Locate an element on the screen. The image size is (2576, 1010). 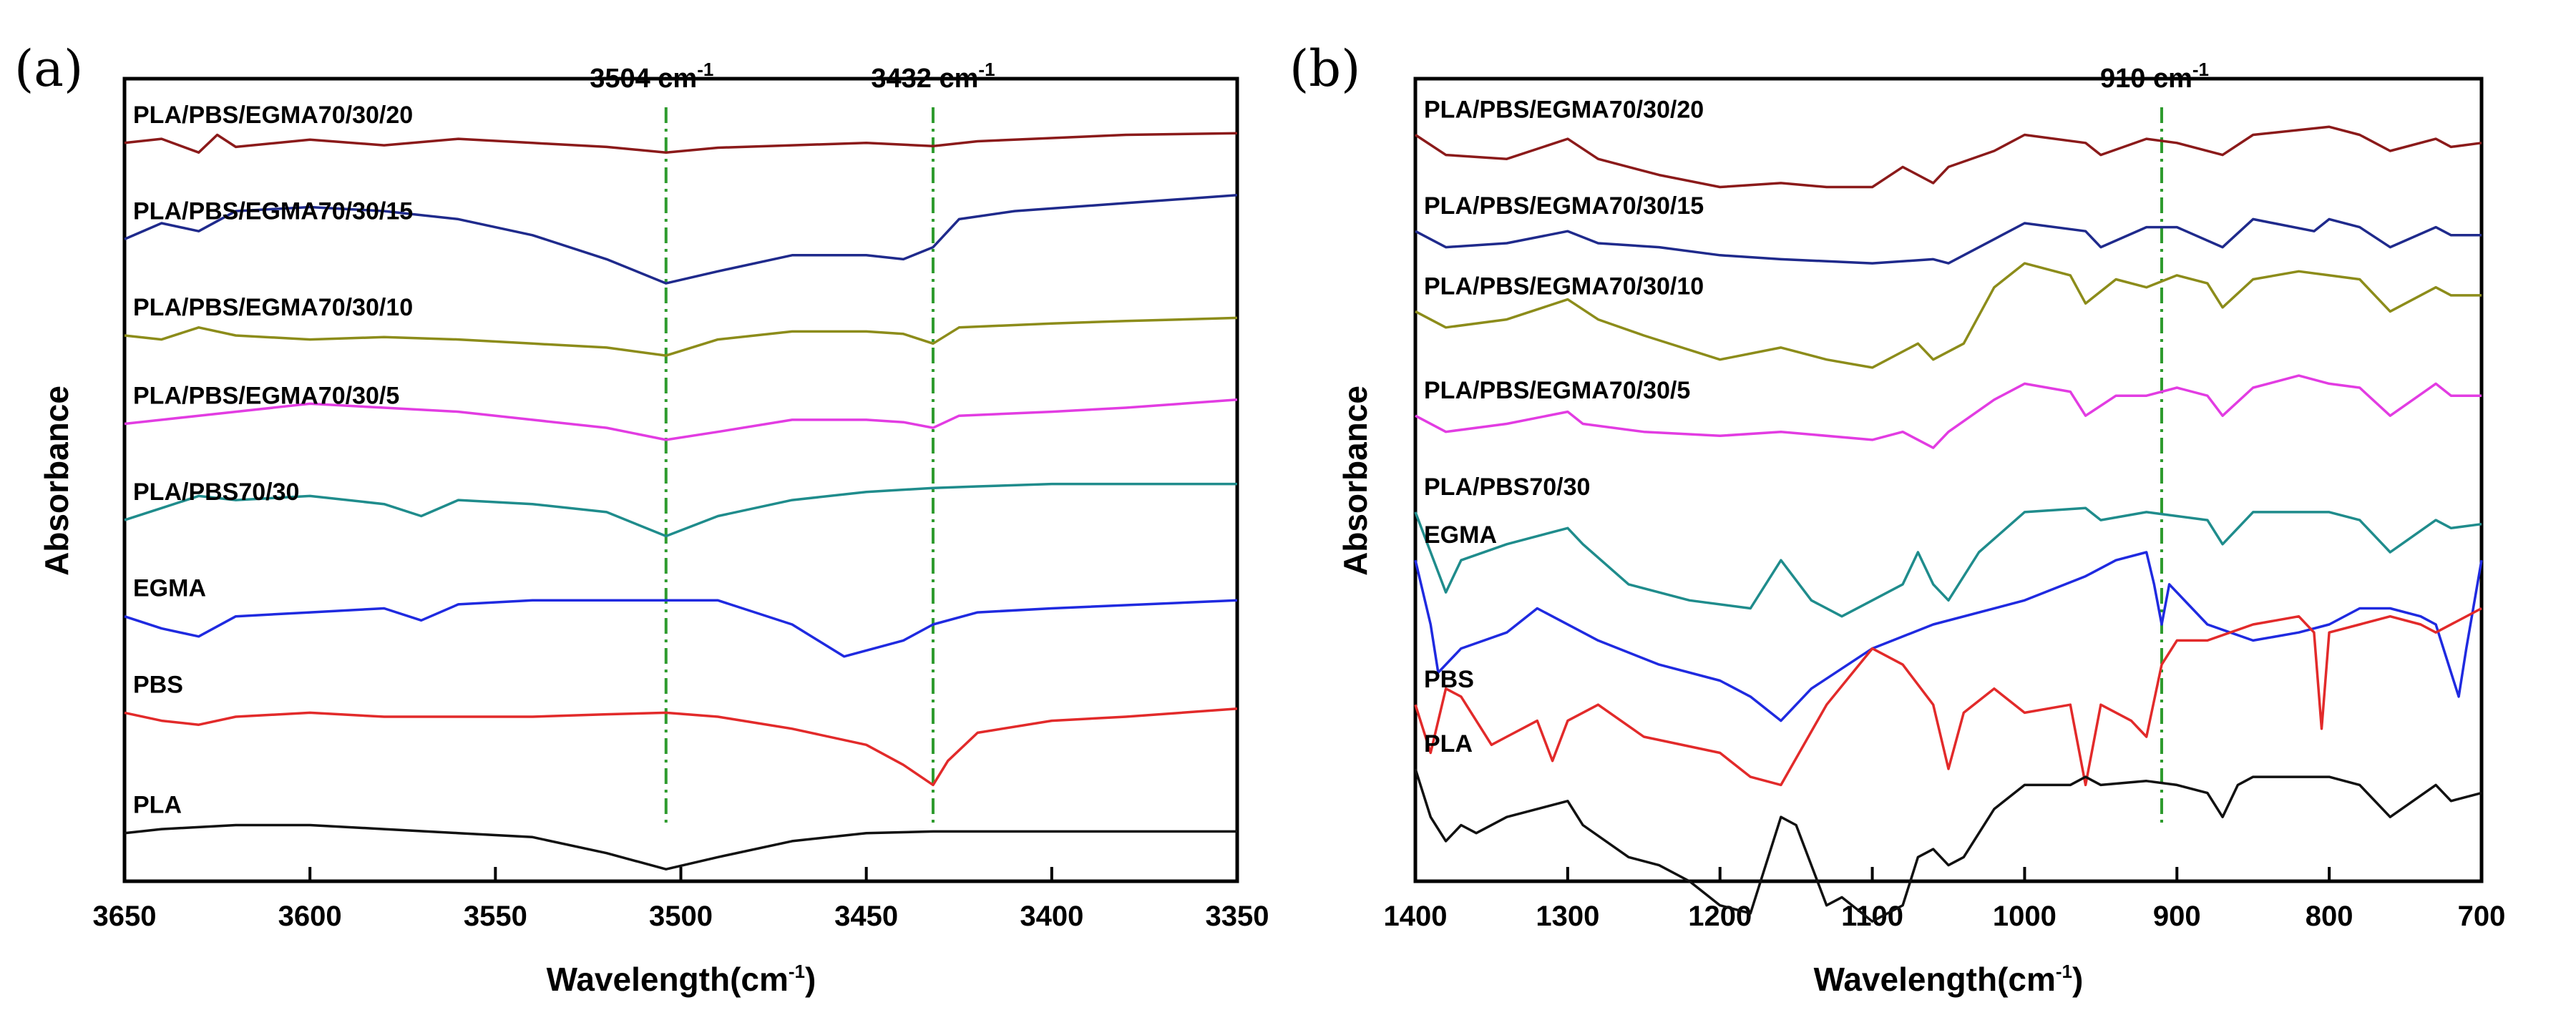
panel-a-letter: (a) is located at coordinates (48, 68).